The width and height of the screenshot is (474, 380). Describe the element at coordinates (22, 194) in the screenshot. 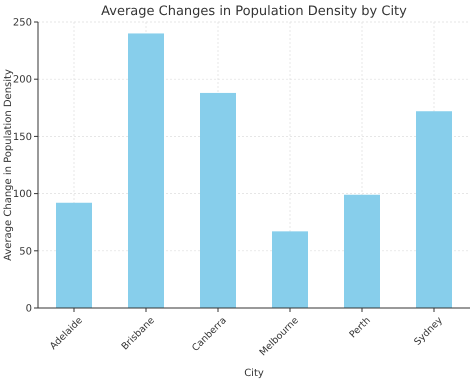

I see `y-tick-label: 100` at that location.